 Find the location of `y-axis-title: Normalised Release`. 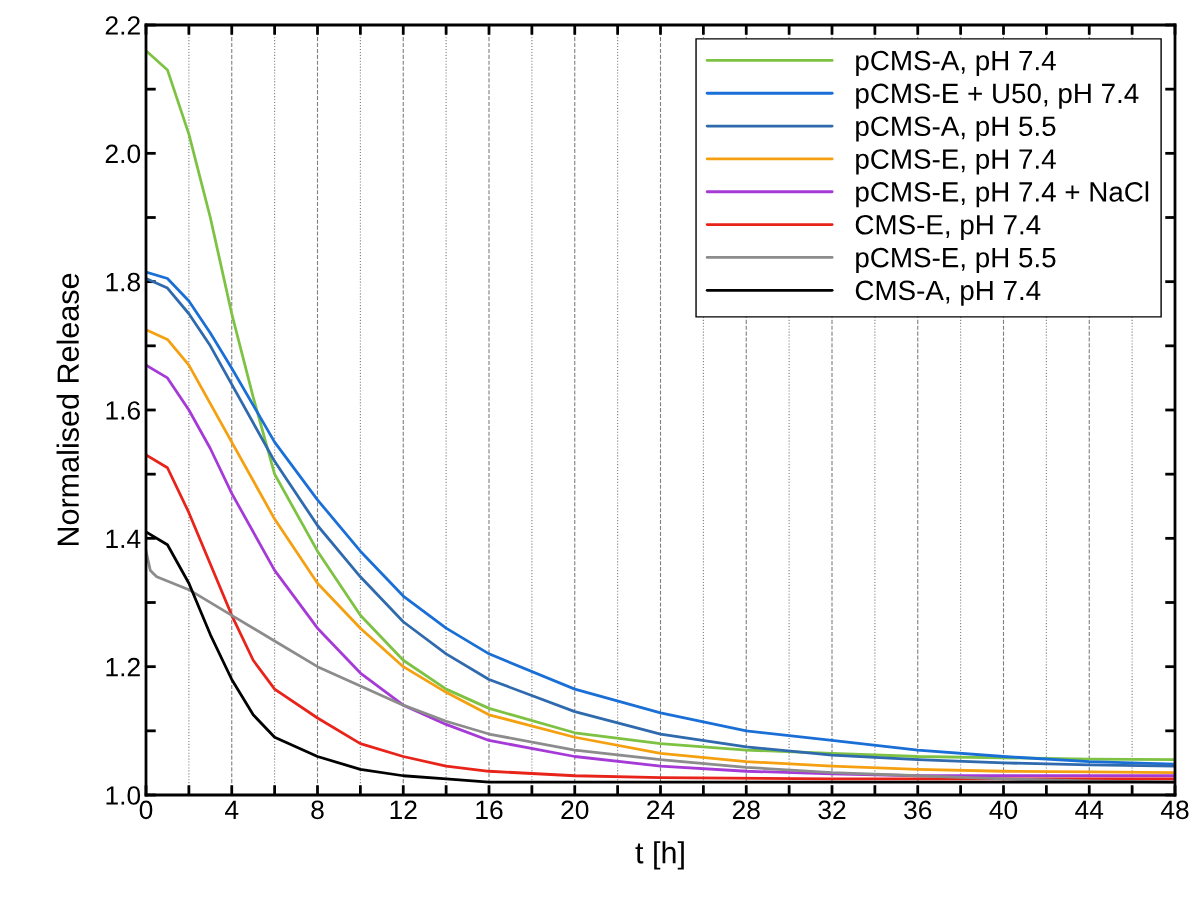

y-axis-title: Normalised Release is located at coordinates (67, 409).